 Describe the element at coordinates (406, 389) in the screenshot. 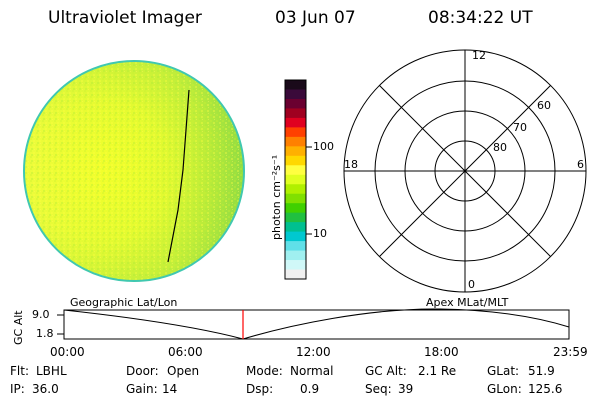

I see `seq-value: 39` at that location.